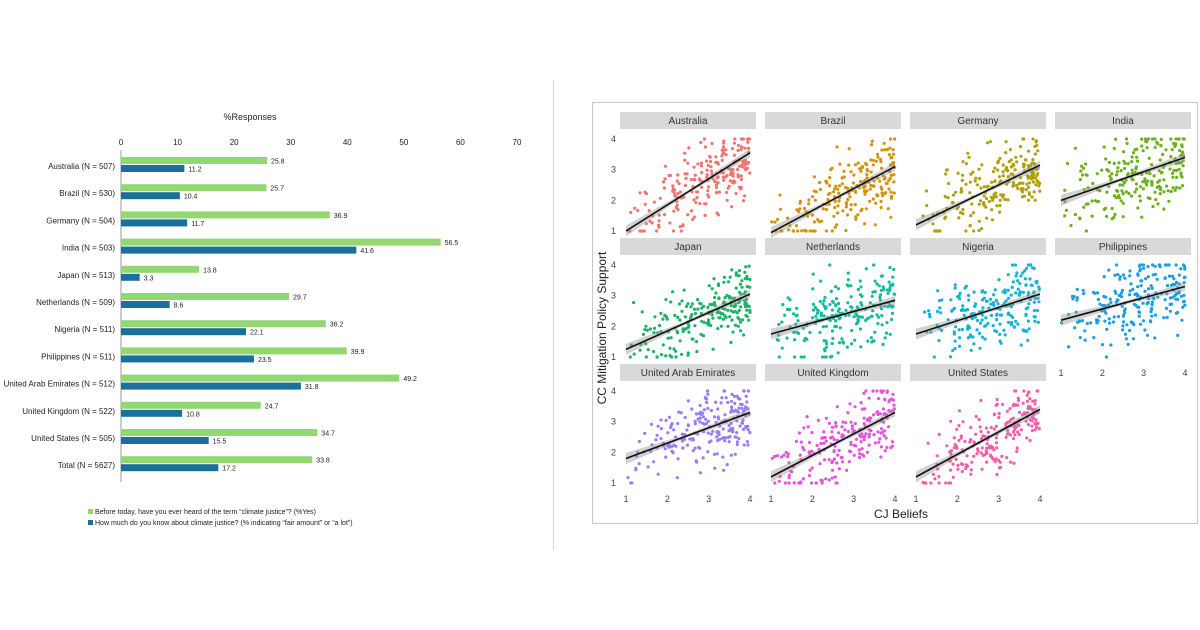 This screenshot has width=1200, height=630. Describe the element at coordinates (90, 511) in the screenshot. I see `legend-swatch` at that location.